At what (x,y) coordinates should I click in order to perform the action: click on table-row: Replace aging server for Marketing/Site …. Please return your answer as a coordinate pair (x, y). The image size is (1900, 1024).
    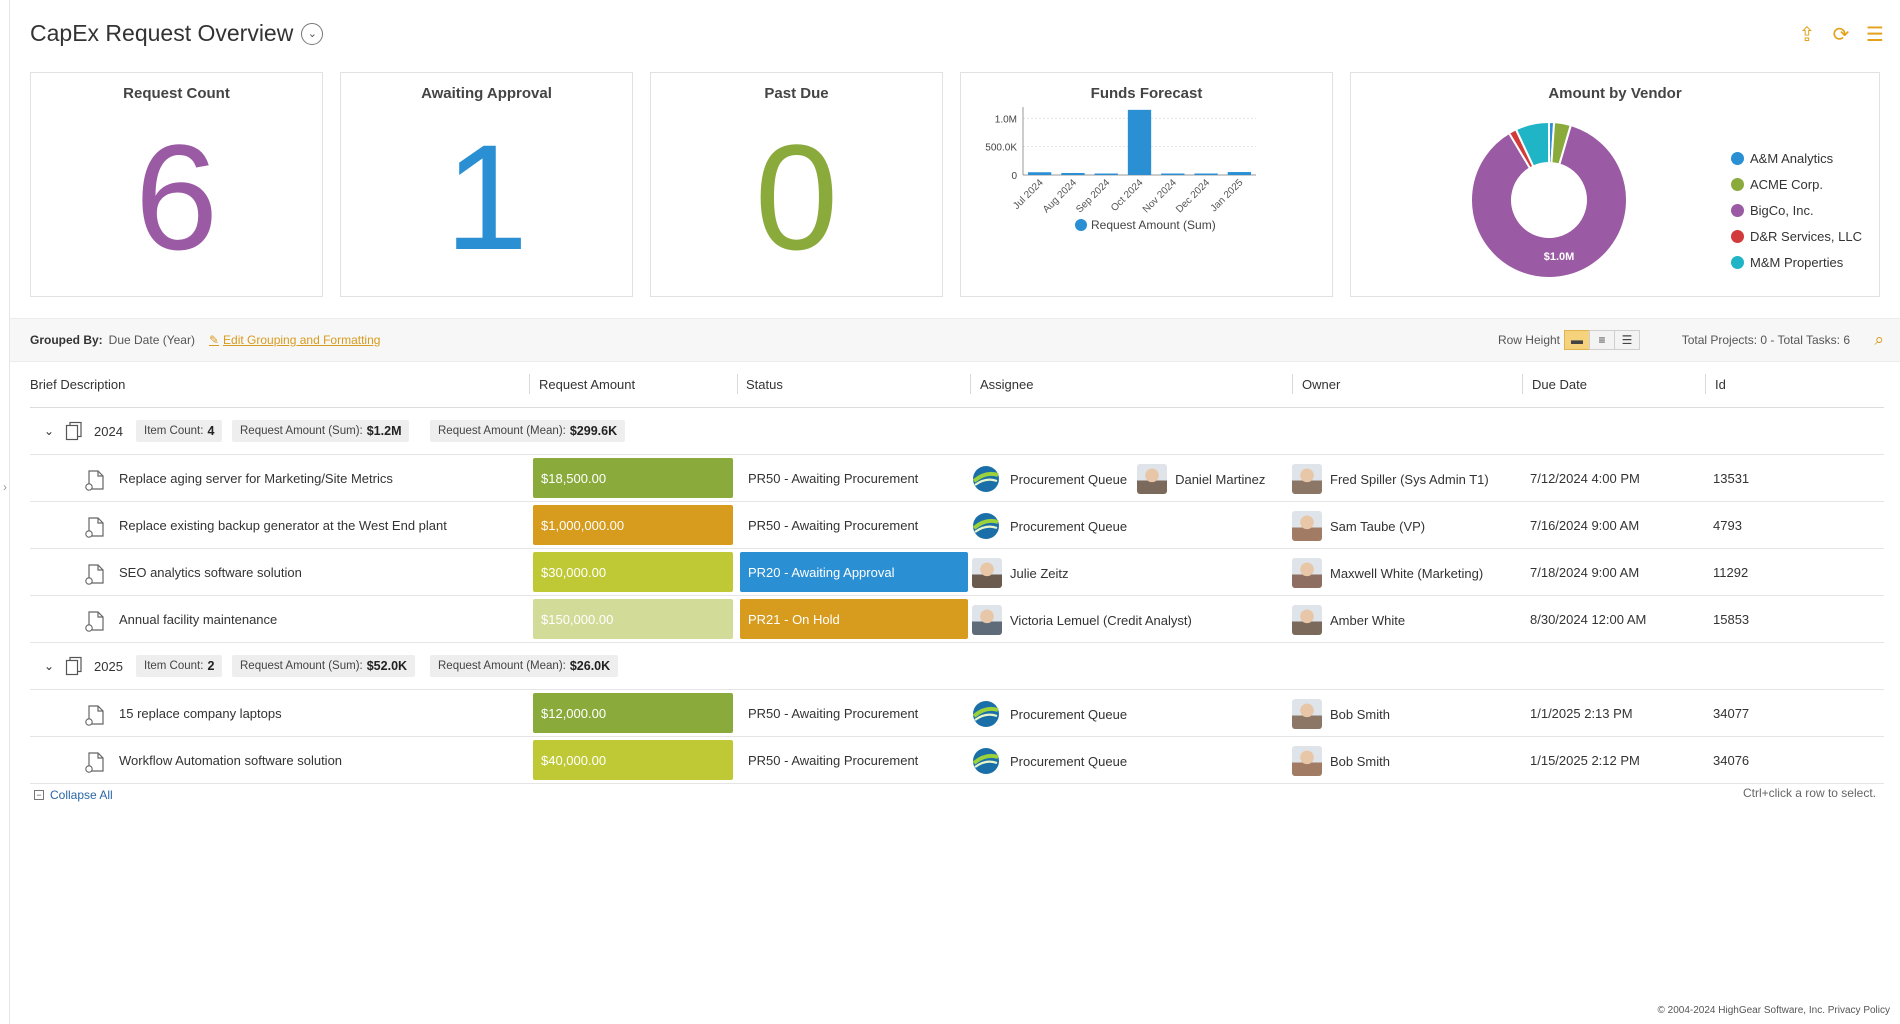
    Looking at the image, I should click on (957, 478).